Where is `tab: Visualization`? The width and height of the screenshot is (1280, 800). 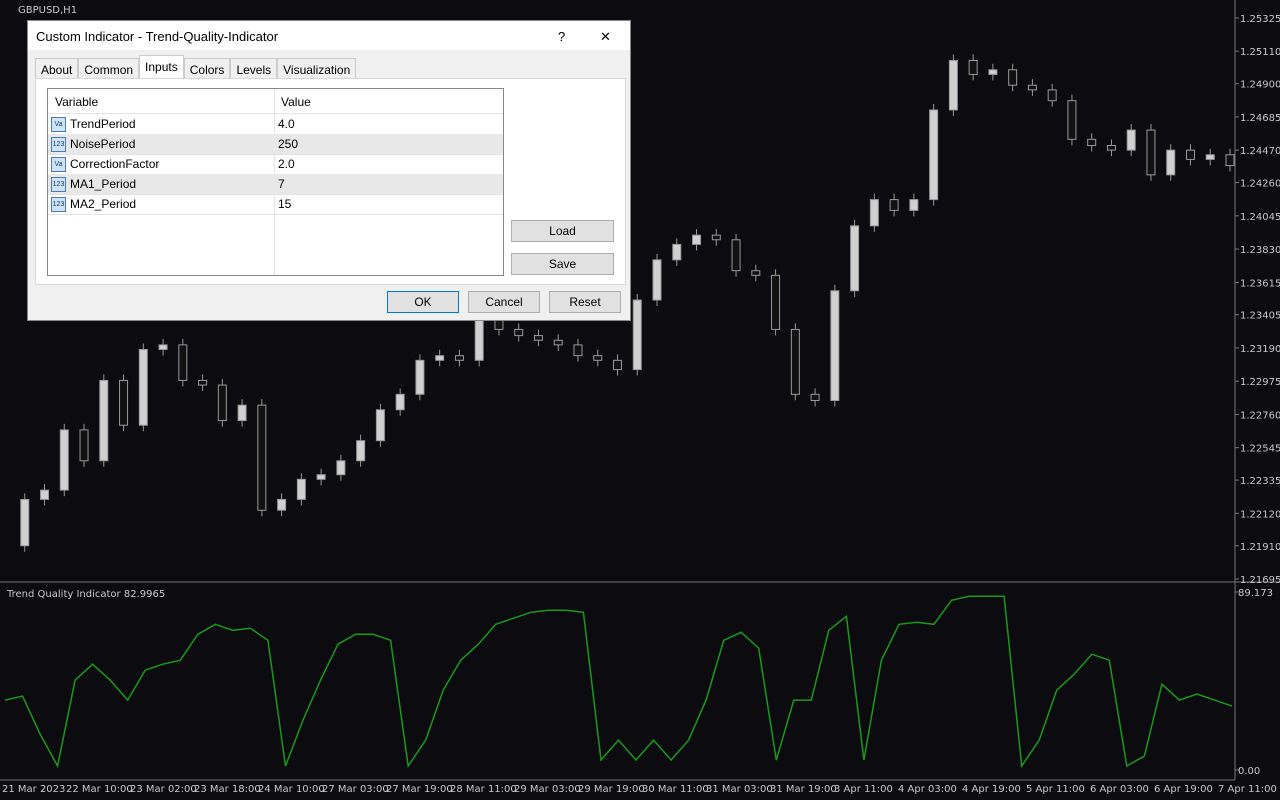 tab: Visualization is located at coordinates (317, 69).